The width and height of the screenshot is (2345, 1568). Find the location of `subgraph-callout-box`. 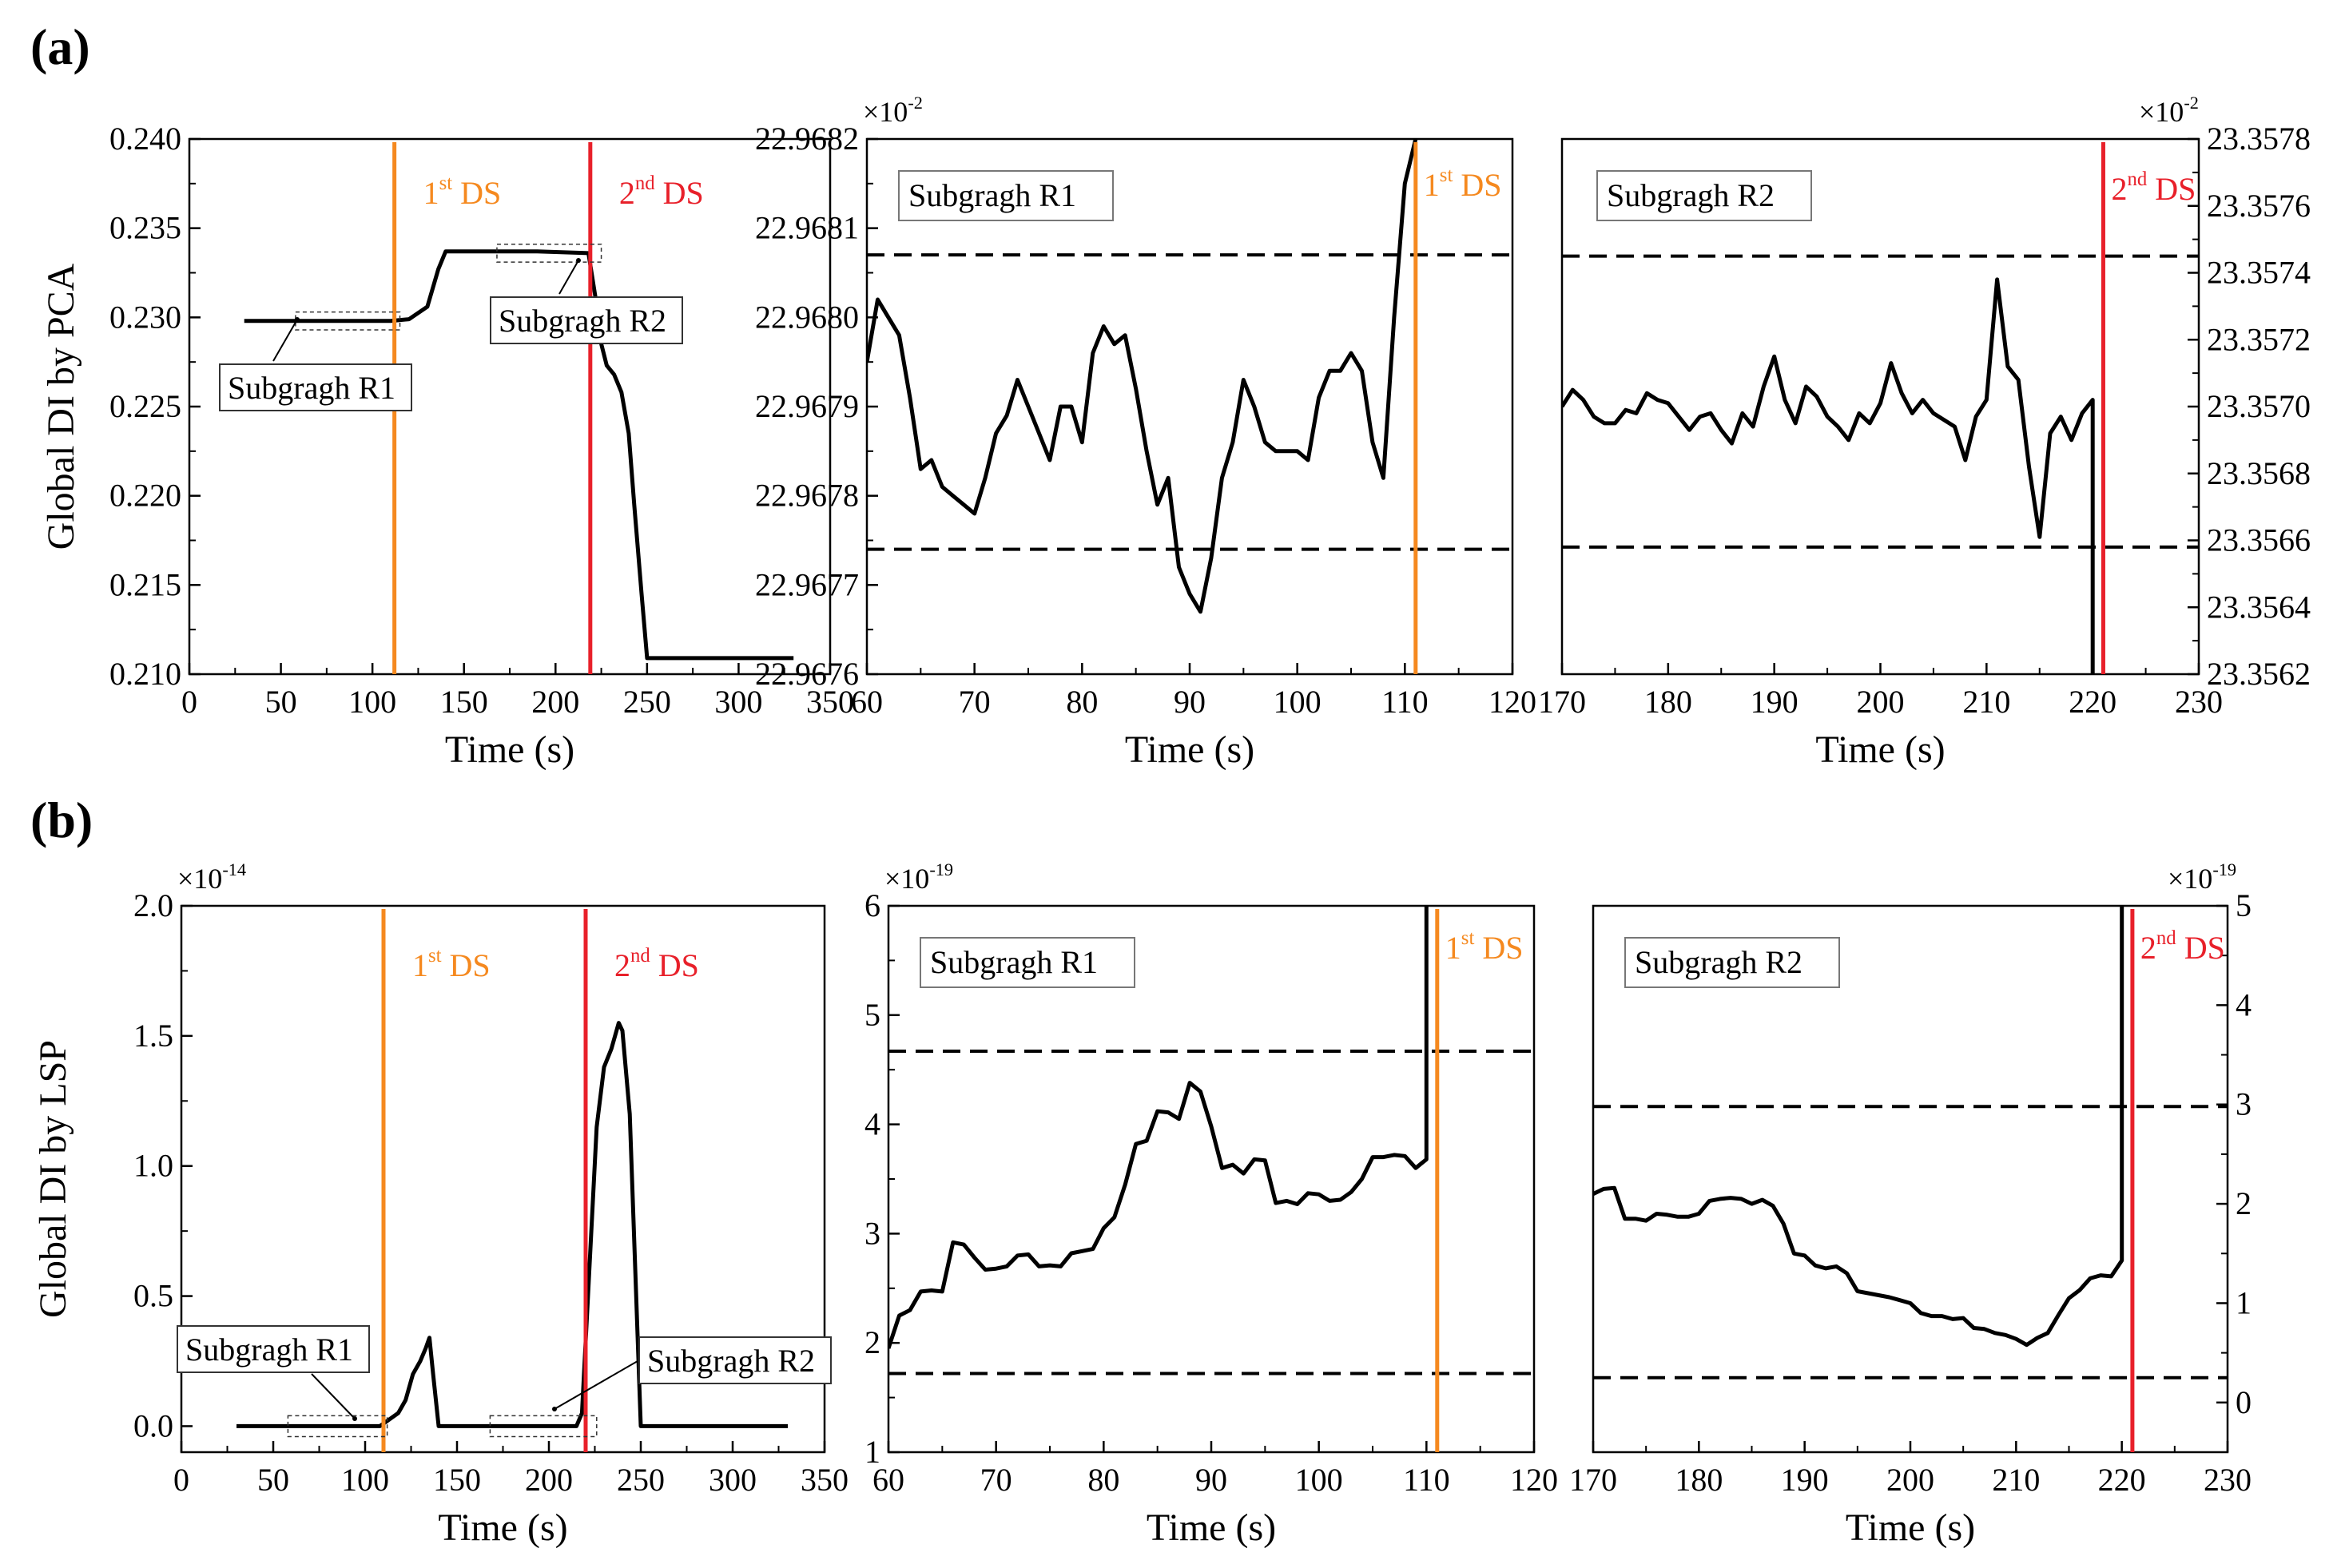

subgraph-callout-box is located at coordinates (586, 320).